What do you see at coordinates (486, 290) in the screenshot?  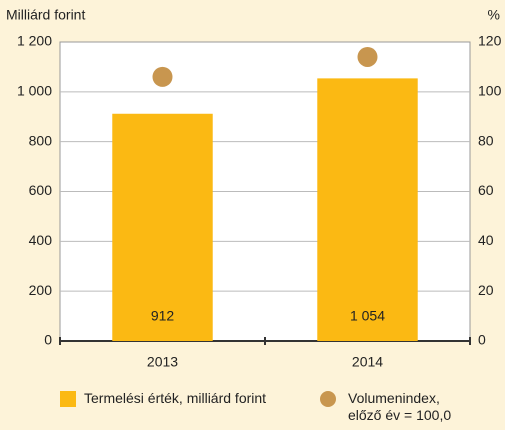 I see `y2-tick-label: 20` at bounding box center [486, 290].